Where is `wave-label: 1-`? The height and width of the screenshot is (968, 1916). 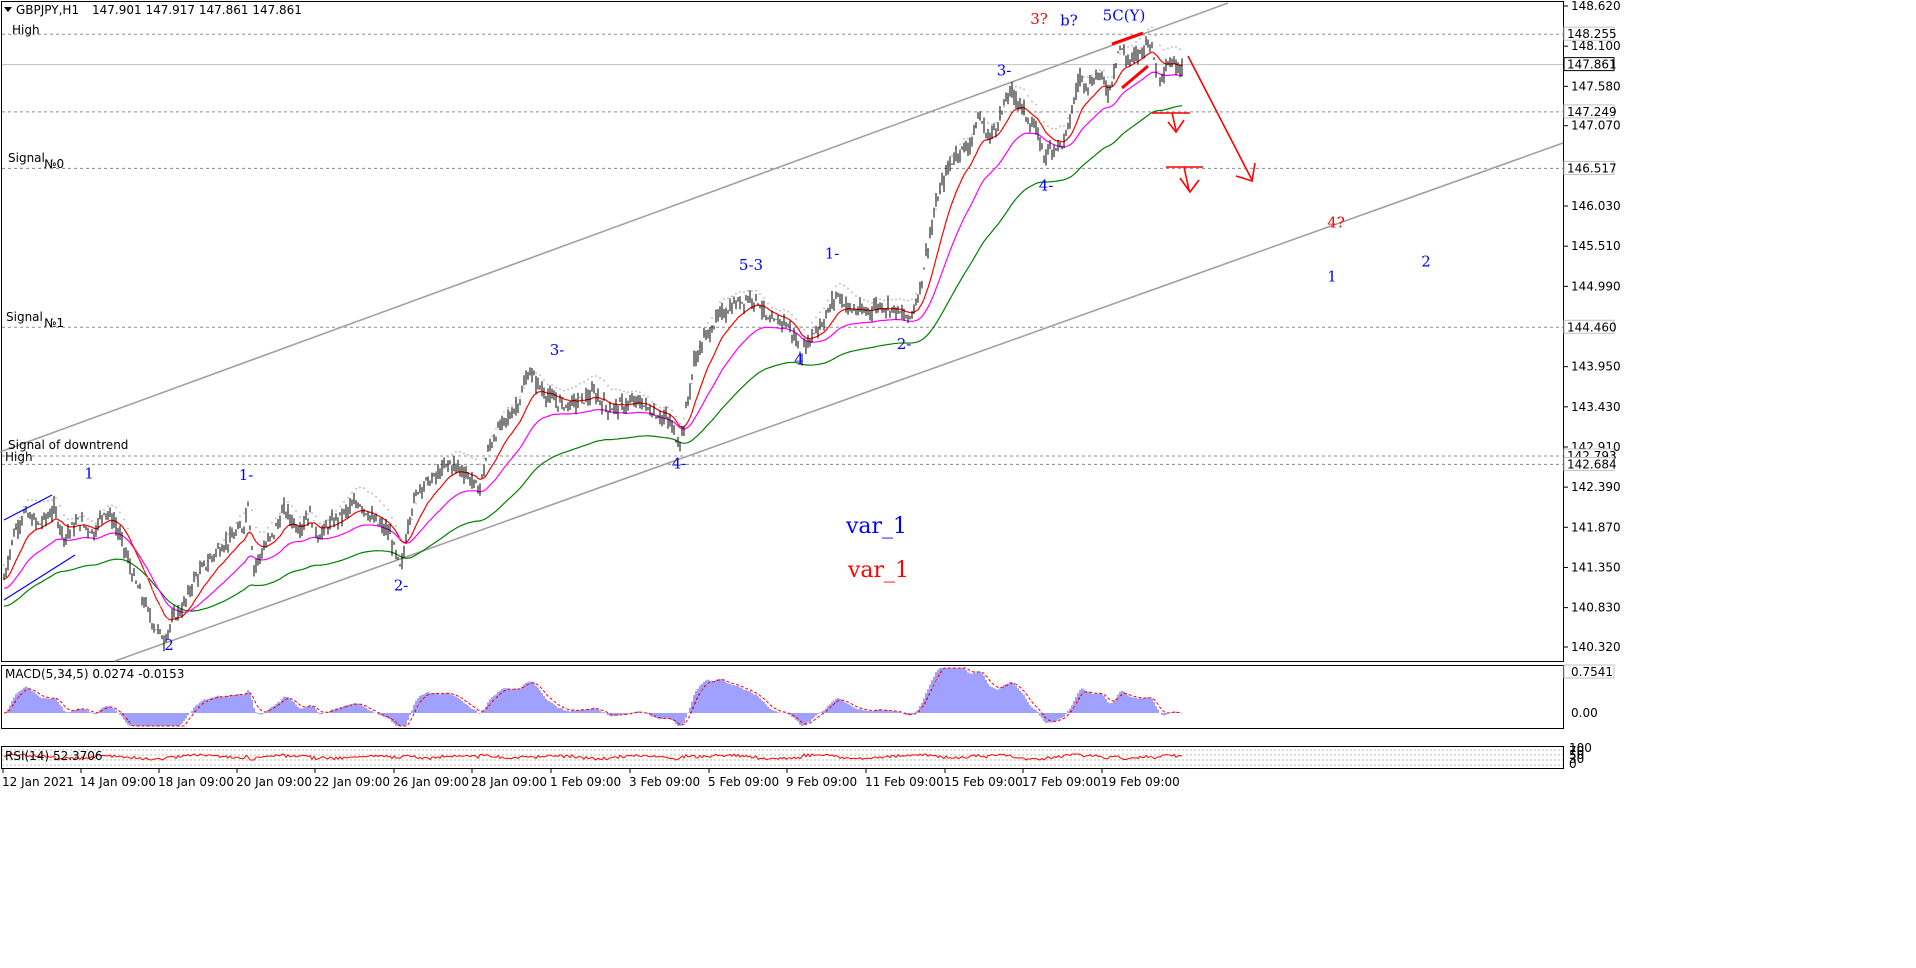 wave-label: 1- is located at coordinates (832, 254).